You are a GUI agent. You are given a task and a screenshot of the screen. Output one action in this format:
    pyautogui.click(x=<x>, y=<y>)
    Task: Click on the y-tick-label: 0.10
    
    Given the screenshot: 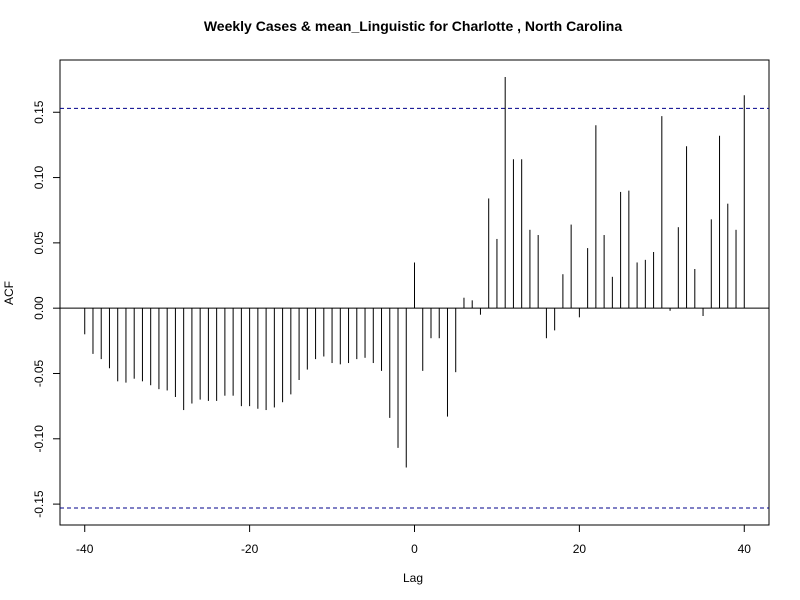 What is the action you would take?
    pyautogui.click(x=39, y=178)
    